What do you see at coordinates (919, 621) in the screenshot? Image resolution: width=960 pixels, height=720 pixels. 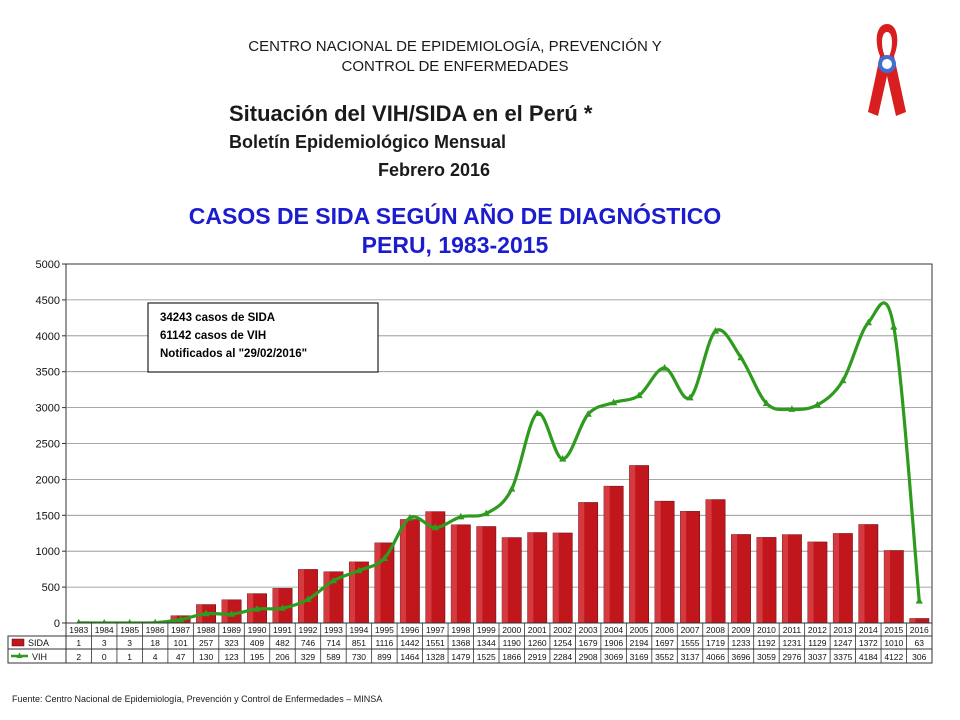 I see `bar-sida-2016` at bounding box center [919, 621].